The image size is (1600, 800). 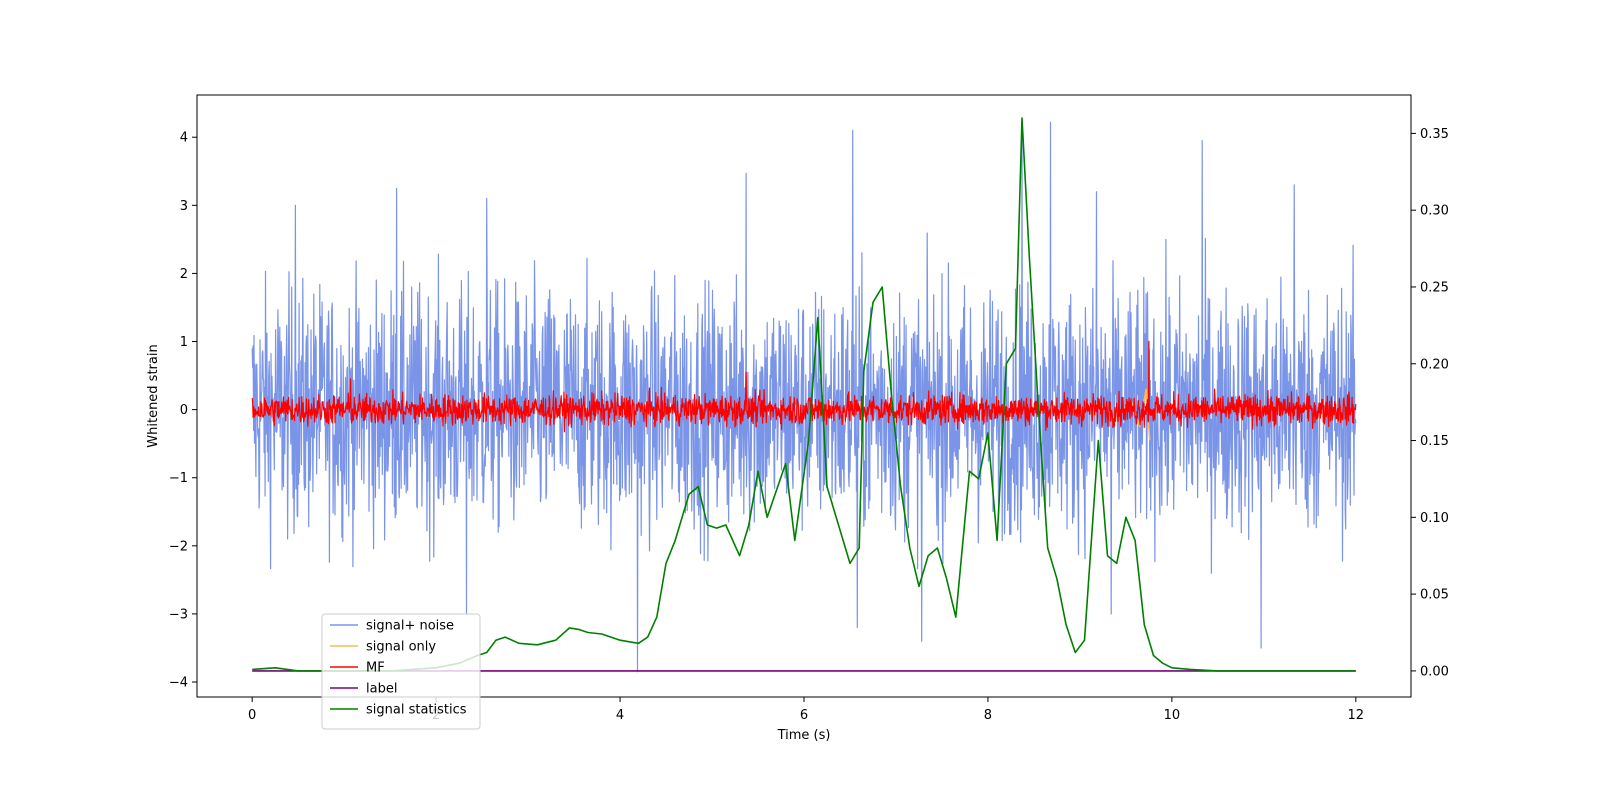 What do you see at coordinates (184, 342) in the screenshot?
I see `y-tick-label: 1` at bounding box center [184, 342].